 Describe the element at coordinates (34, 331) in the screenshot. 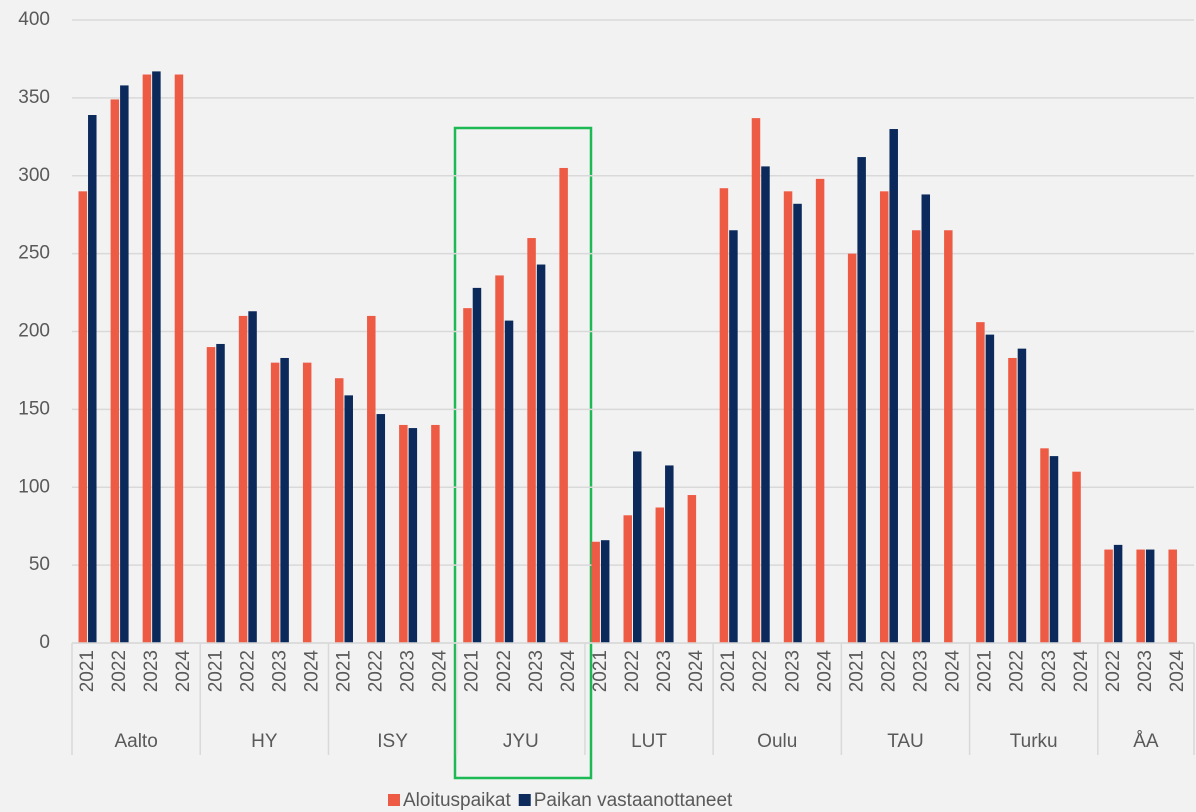

I see `y-tick-label: 200` at that location.